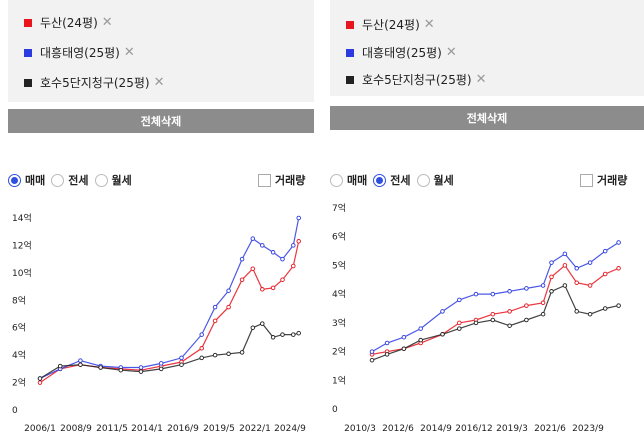 This screenshot has width=644, height=441. I want to click on x-tick-label: 2006/1, so click(40, 429).